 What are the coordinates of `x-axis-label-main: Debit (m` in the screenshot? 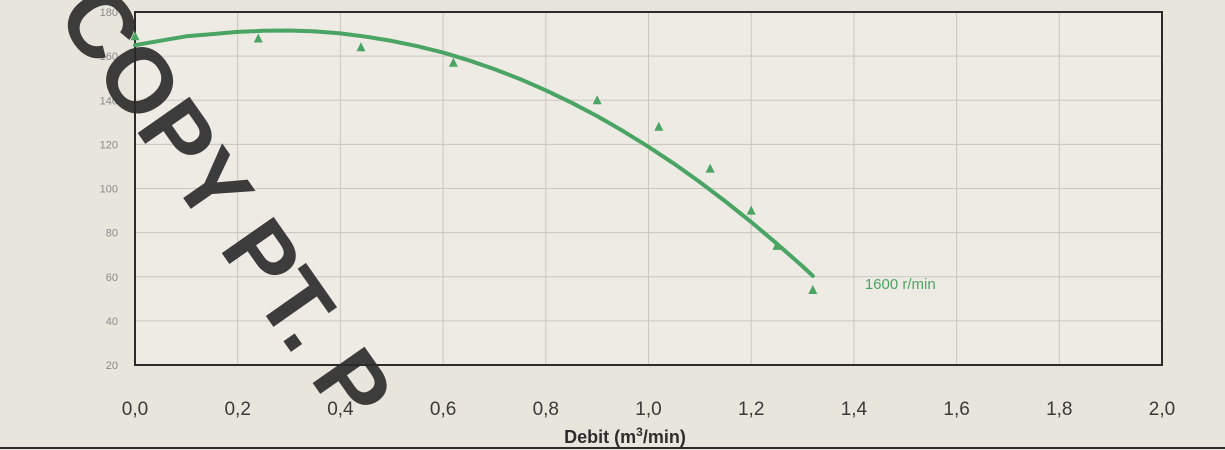 It's located at (600, 437).